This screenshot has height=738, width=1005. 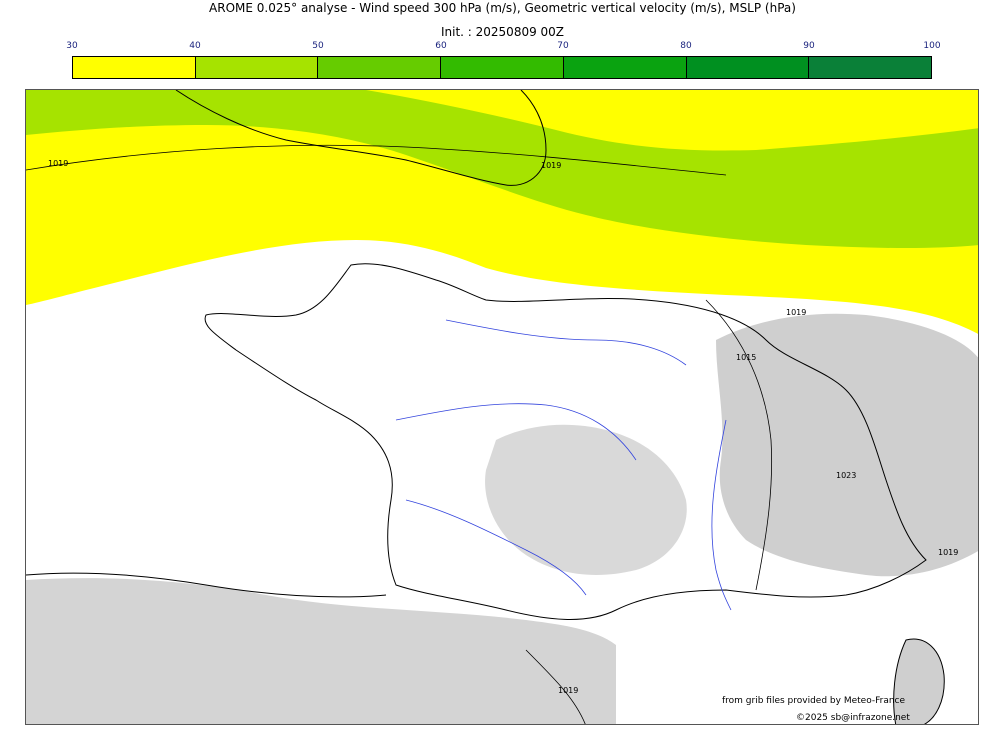 I want to click on colorbar-tick: 30, so click(x=72, y=46).